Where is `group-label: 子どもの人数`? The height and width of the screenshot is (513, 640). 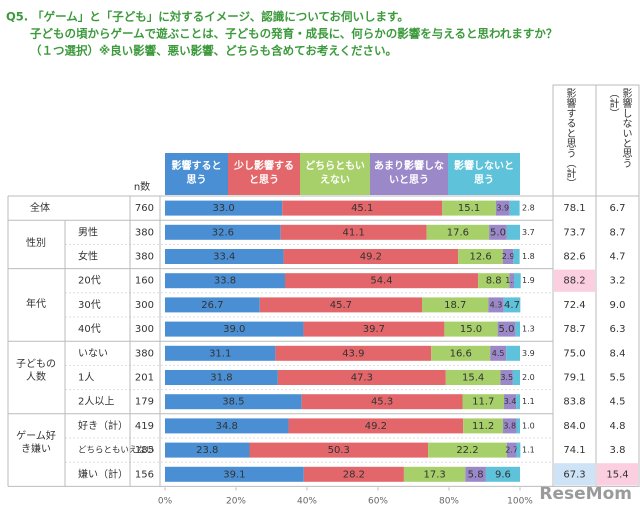
group-label: 子どもの人数 is located at coordinates (36, 370).